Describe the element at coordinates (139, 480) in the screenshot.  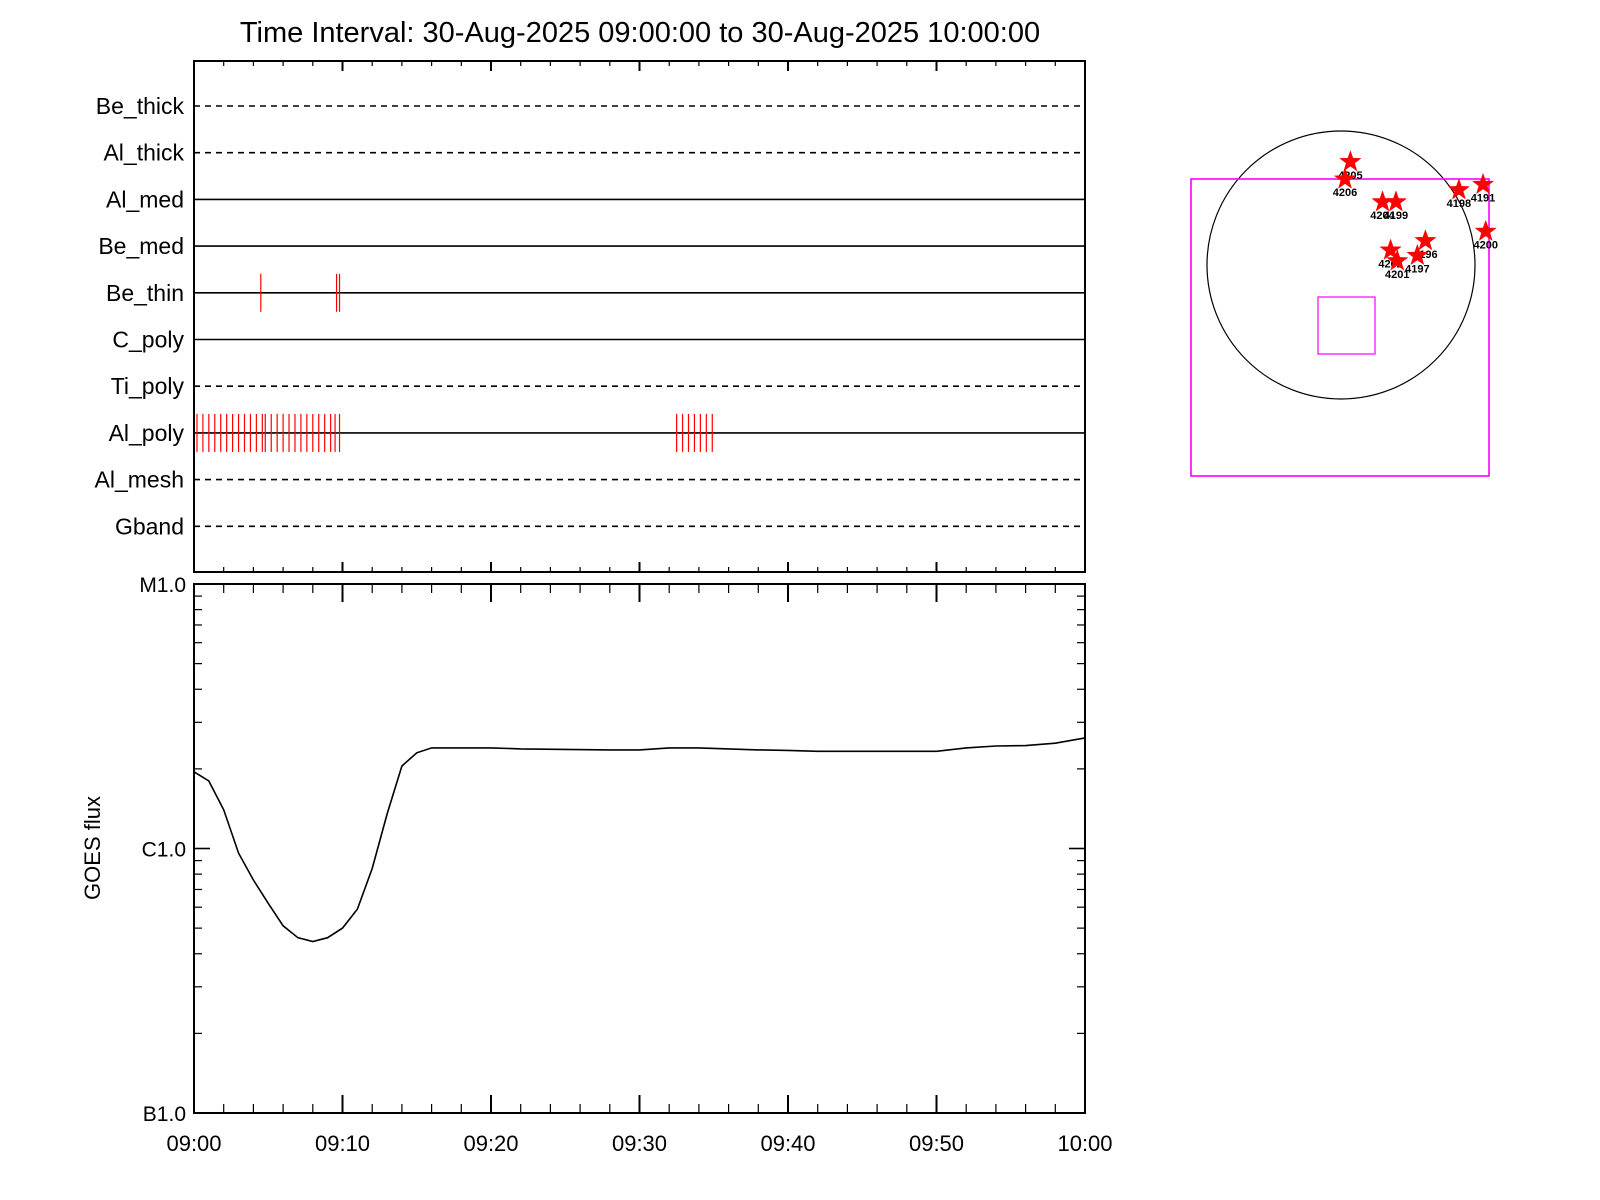
I see `filter-row-label: Al_mesh` at that location.